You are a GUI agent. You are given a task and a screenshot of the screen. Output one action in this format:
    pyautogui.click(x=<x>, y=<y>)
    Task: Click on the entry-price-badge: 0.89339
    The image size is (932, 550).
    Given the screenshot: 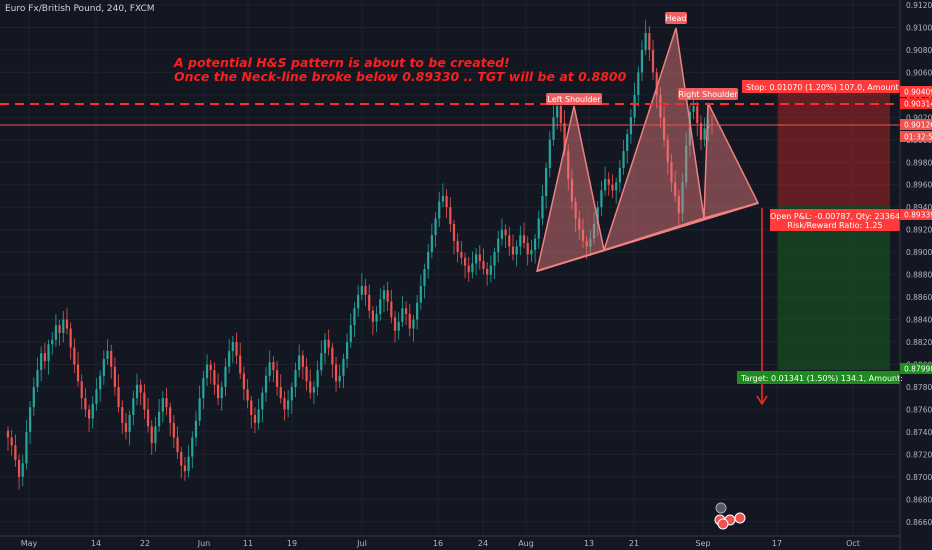 What is the action you would take?
    pyautogui.click(x=918, y=215)
    